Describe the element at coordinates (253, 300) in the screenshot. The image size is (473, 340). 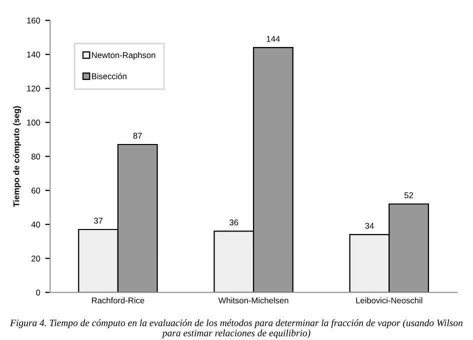
I see `x-tick-label: Whitson-Michelsen` at that location.